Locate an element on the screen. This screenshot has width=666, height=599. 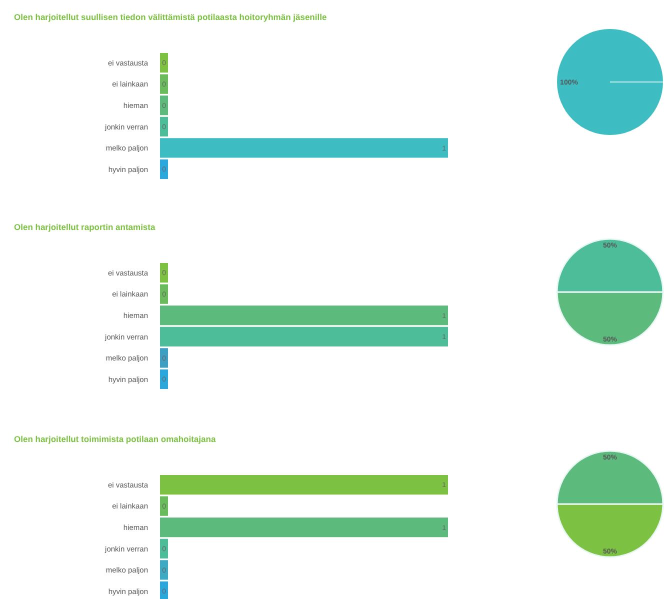
text: Olen harjoitellut raportin antamista is located at coordinates (85, 227).